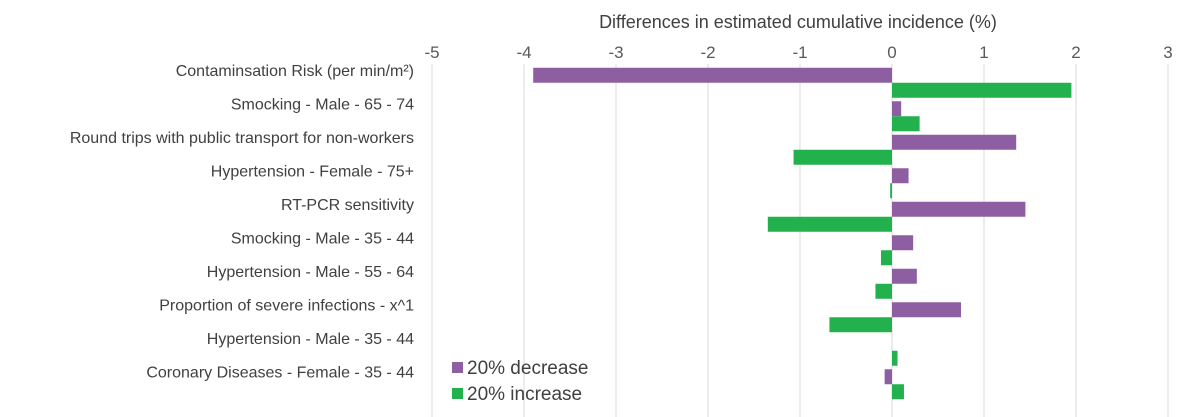 The image size is (1182, 417). Describe the element at coordinates (322, 104) in the screenshot. I see `category-label: Smocking - Male - 65 - 74` at that location.